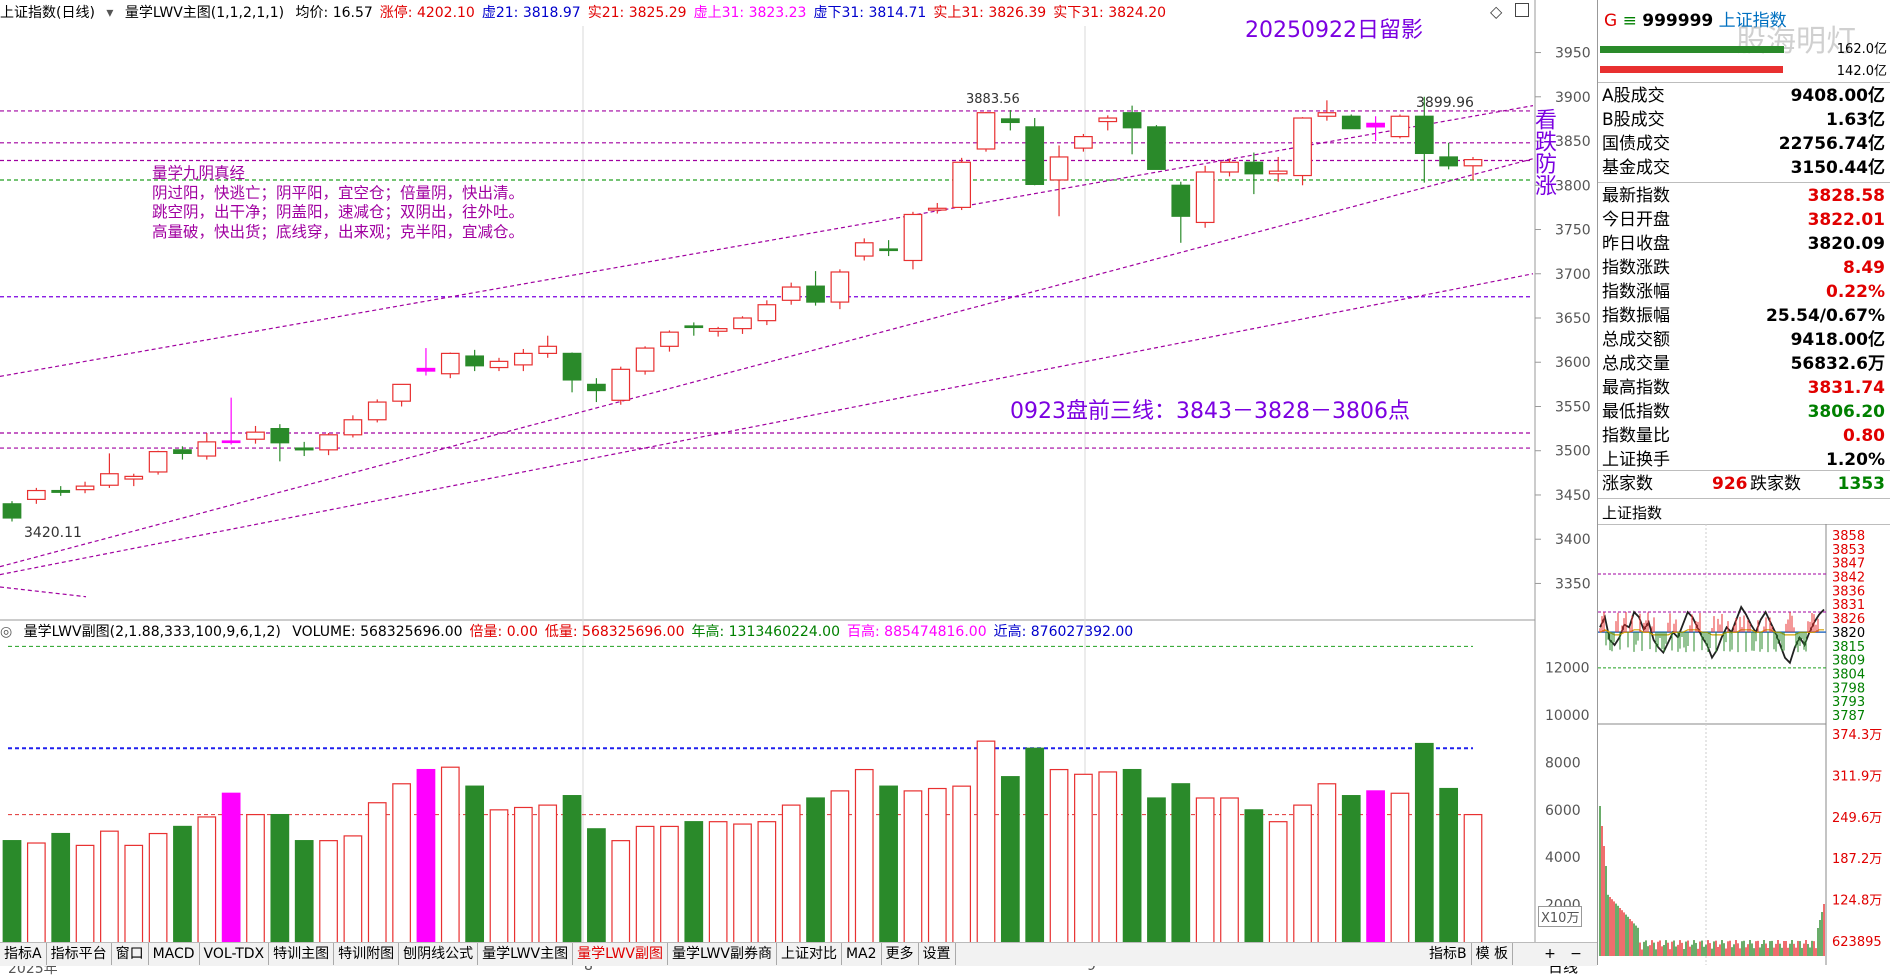 This screenshot has height=978, width=1890. I want to click on toolbar-tab: 刨阴线公式, so click(439, 954).